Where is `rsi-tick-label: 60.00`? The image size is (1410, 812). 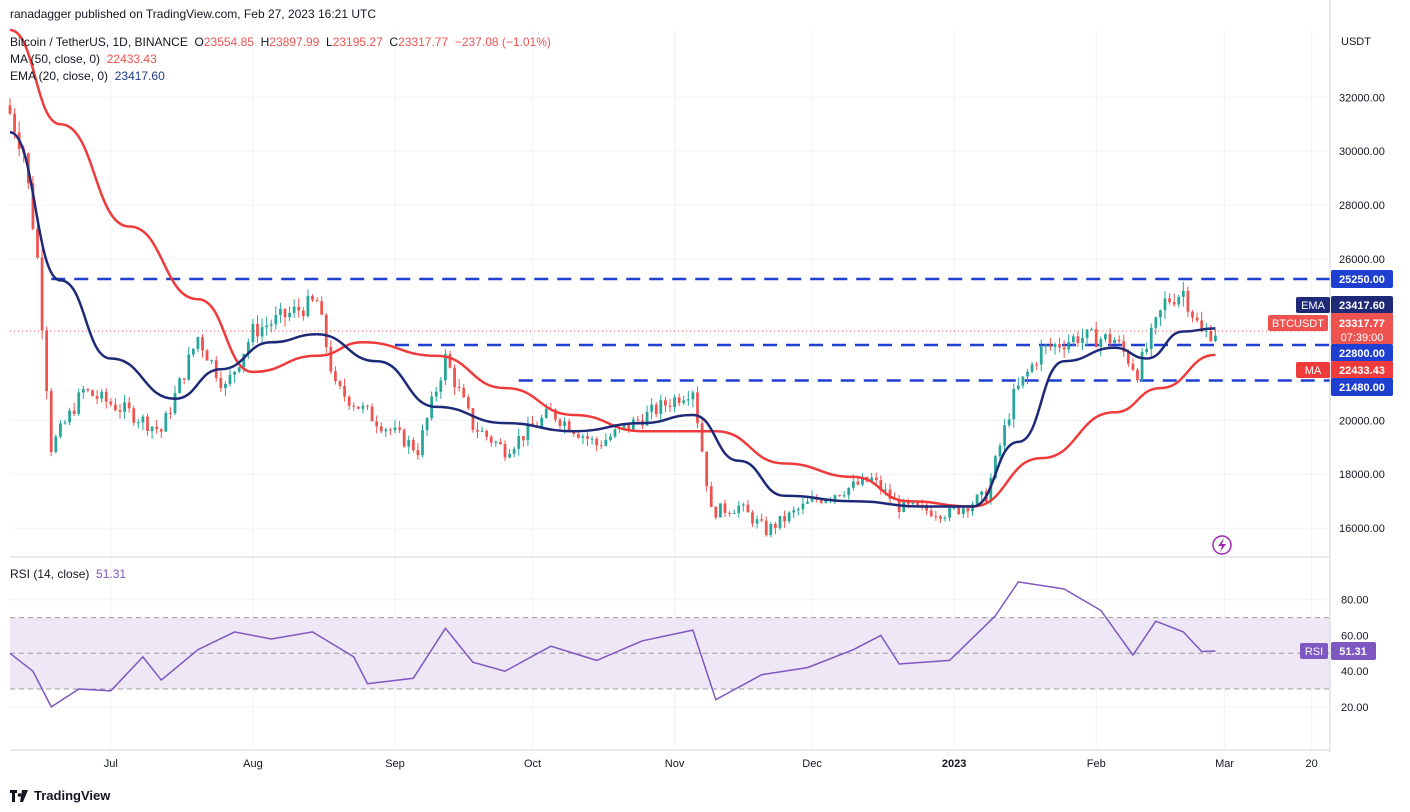 rsi-tick-label: 60.00 is located at coordinates (1355, 636).